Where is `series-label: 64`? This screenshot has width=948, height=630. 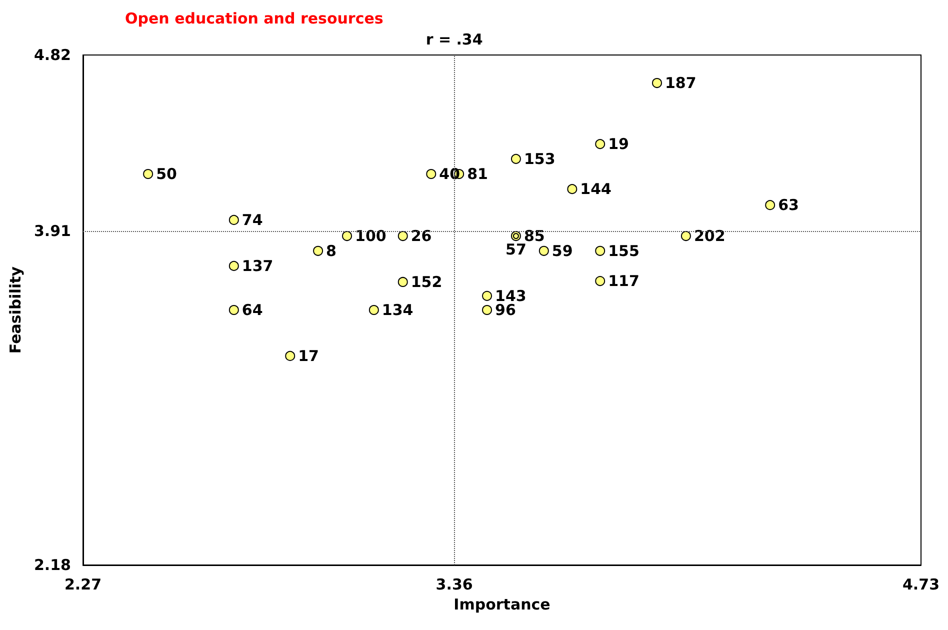
series-label: 64 is located at coordinates (252, 310).